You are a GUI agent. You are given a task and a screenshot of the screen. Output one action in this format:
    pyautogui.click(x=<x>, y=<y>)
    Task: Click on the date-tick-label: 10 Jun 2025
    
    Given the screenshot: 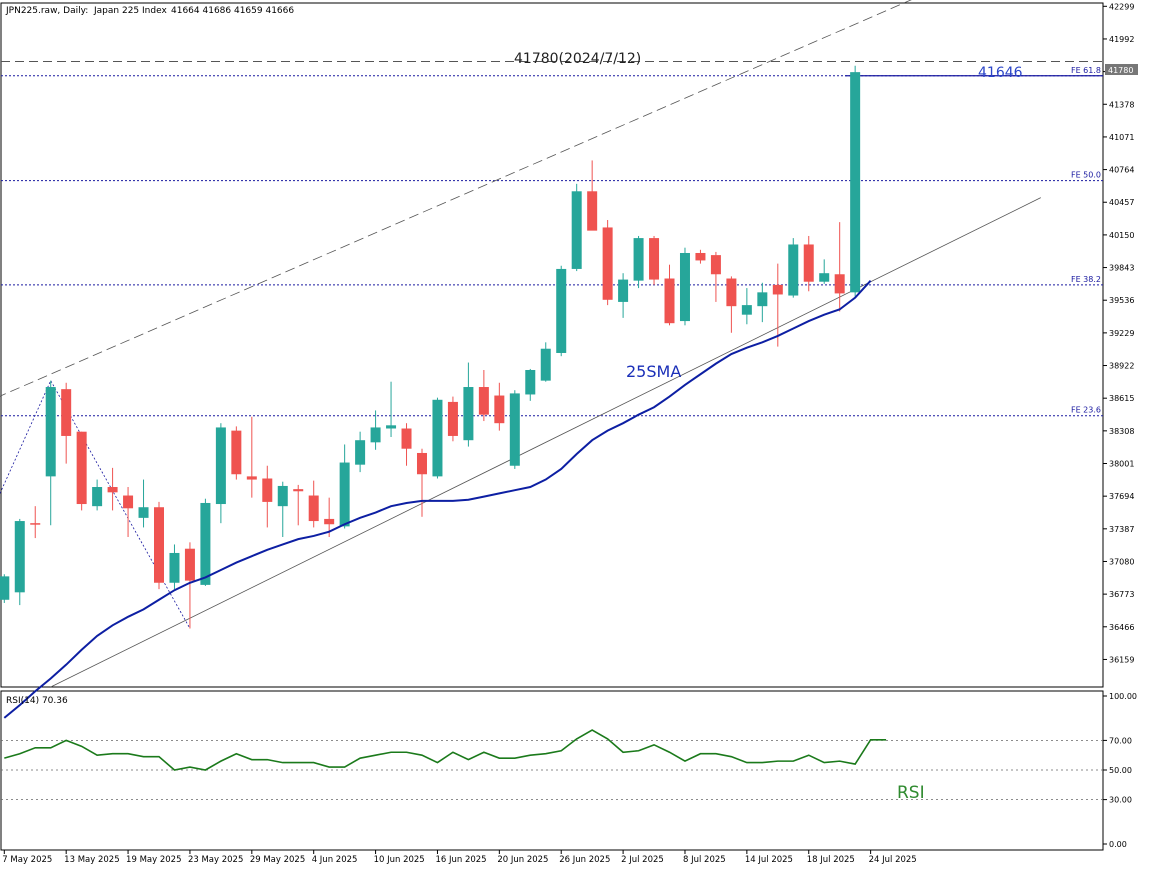 What is the action you would take?
    pyautogui.click(x=399, y=860)
    